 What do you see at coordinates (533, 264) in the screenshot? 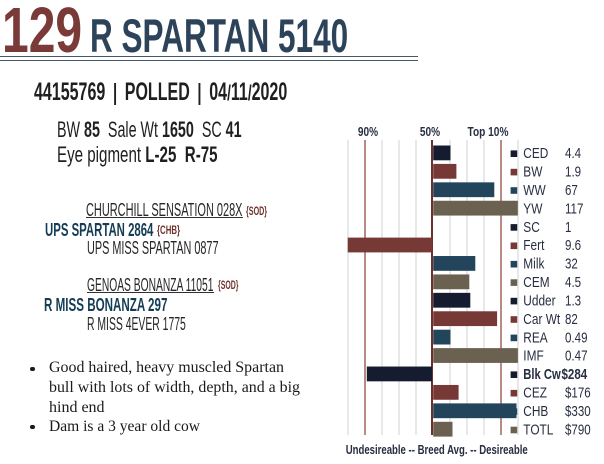
I see `svg-text: Milk` at bounding box center [533, 264].